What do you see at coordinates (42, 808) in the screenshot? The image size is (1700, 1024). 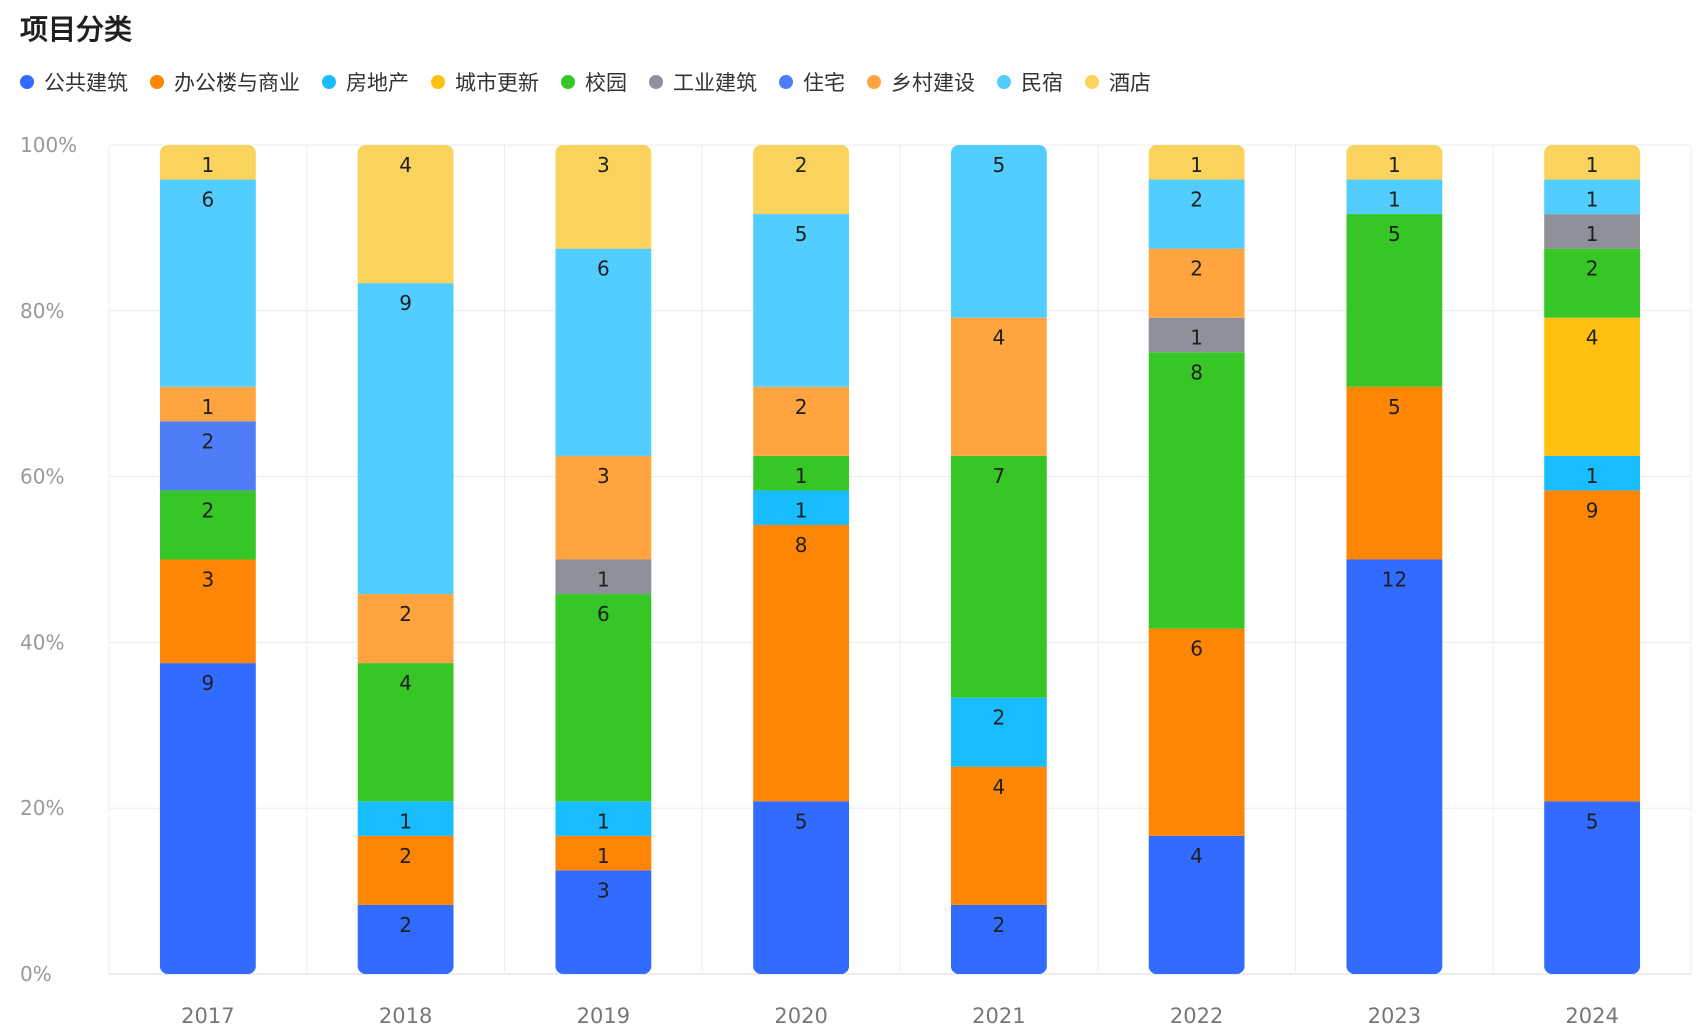 I see `y-tick-label: 20%` at bounding box center [42, 808].